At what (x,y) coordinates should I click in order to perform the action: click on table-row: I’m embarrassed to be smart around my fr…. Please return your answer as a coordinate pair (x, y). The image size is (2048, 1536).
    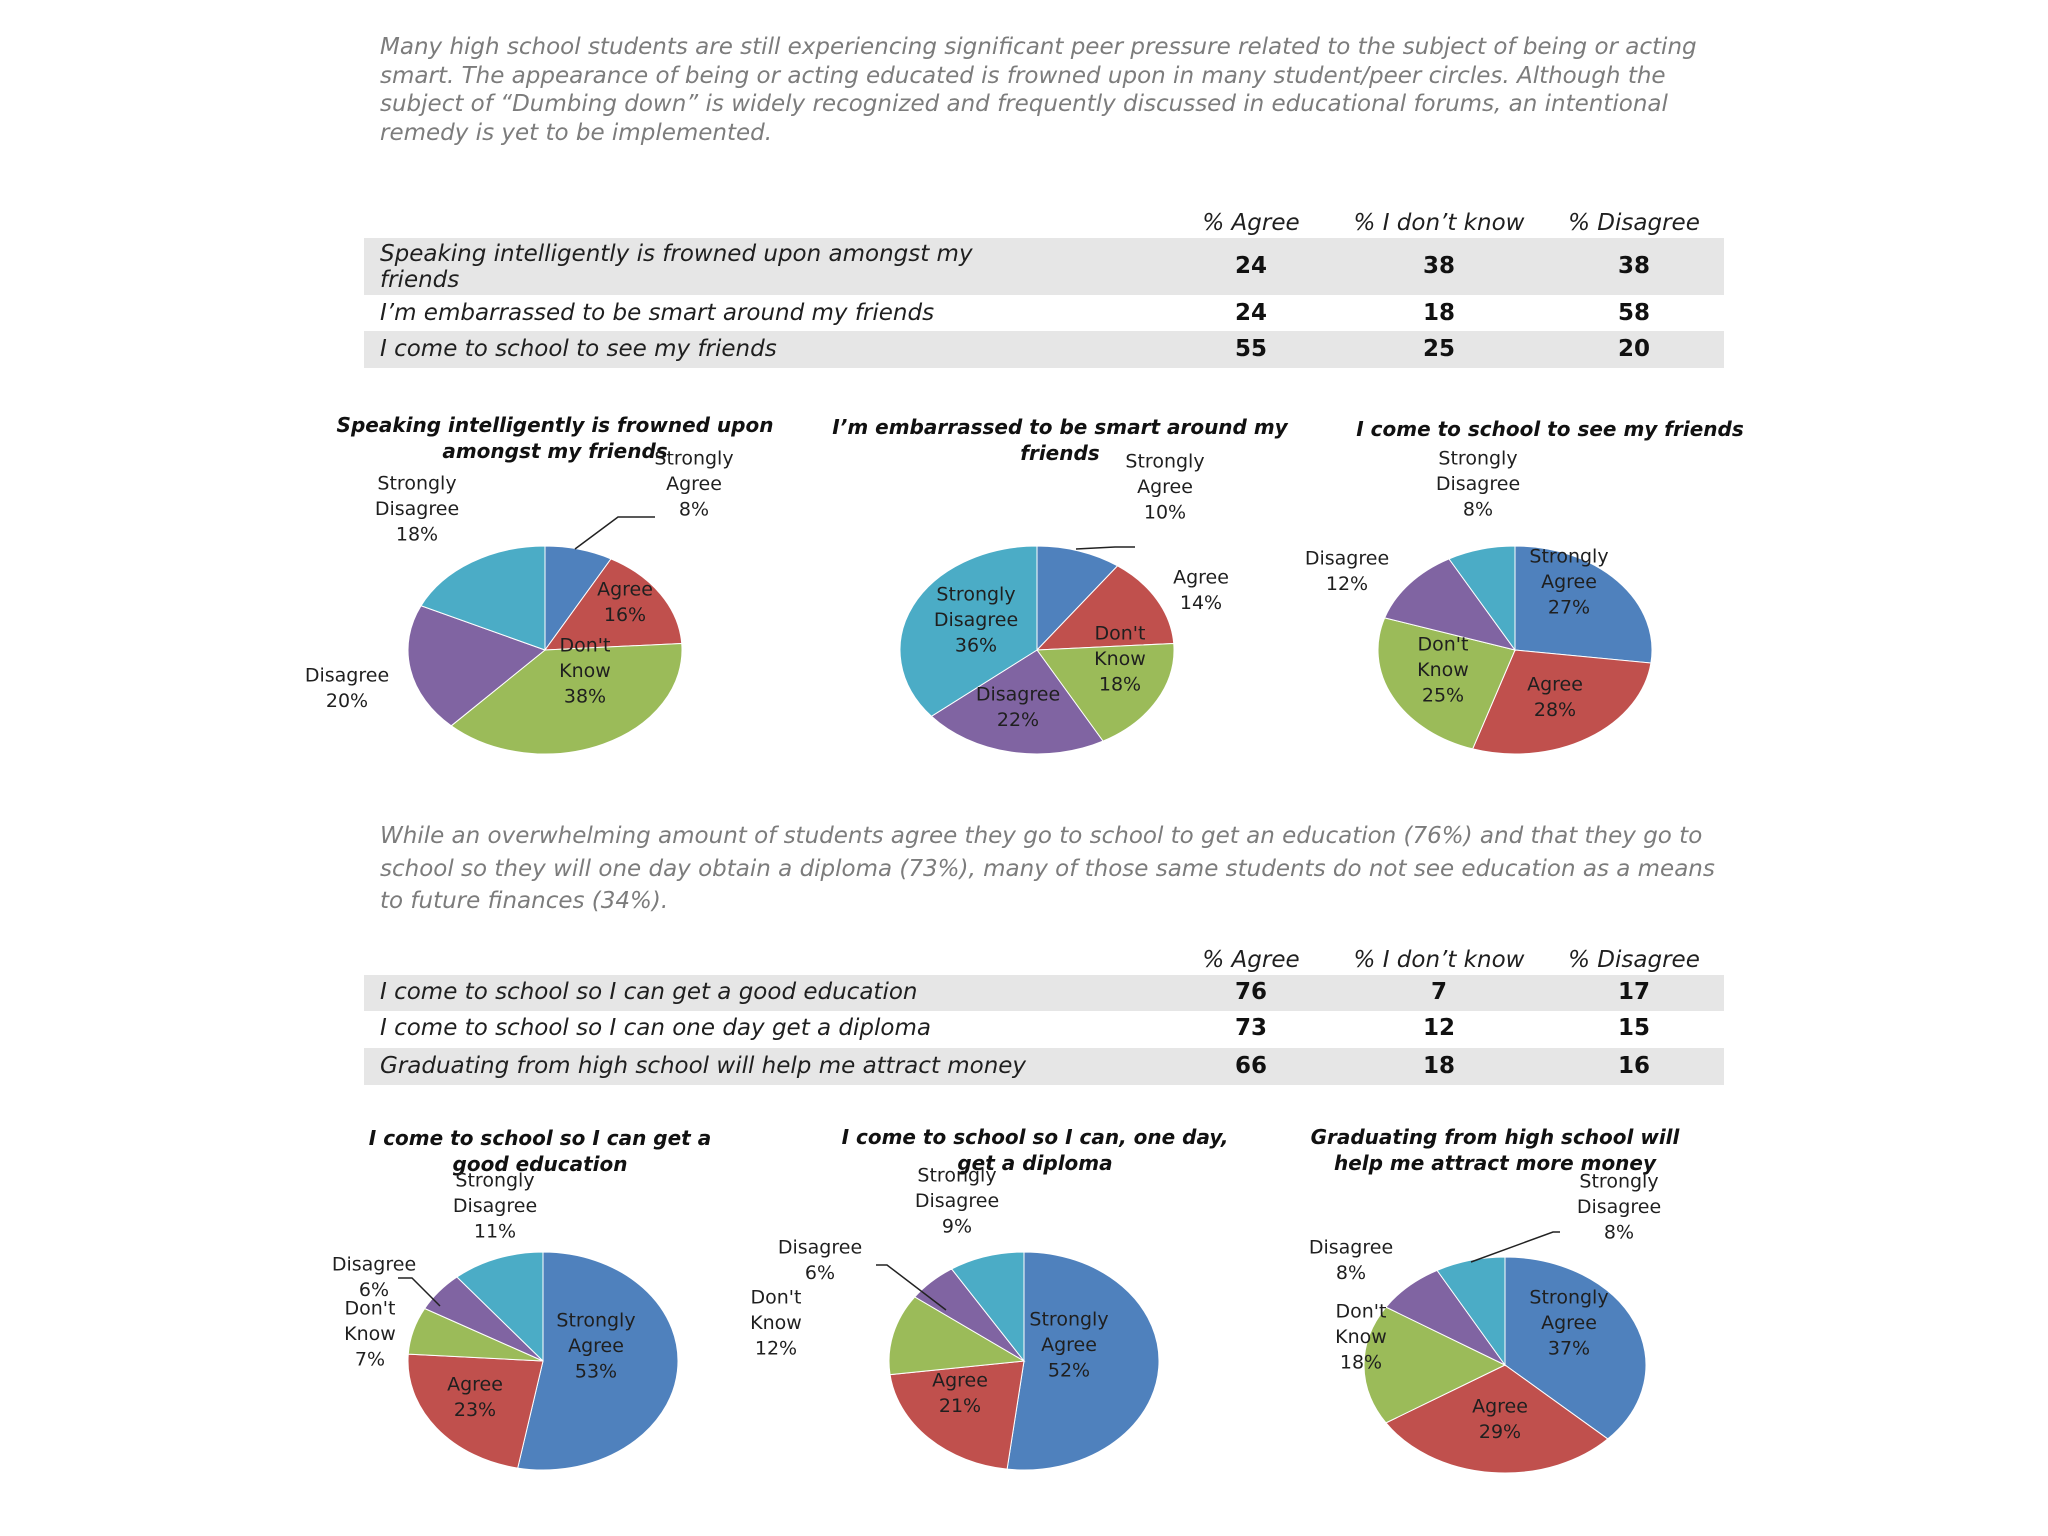
    Looking at the image, I should click on (1044, 313).